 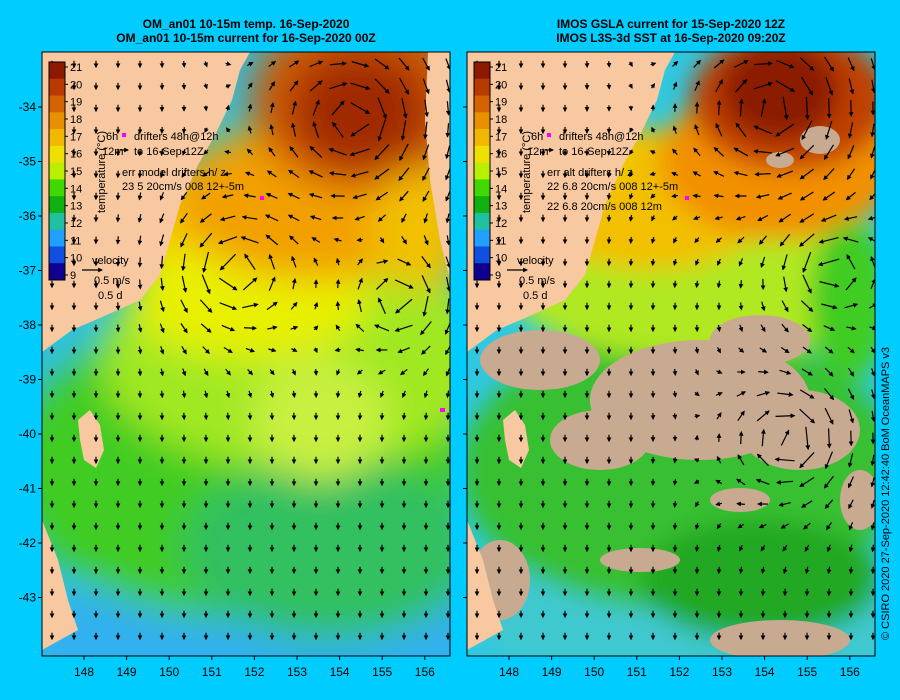 I want to click on panel-right-title-1: IMOS GSLA current for 15-Sep-2020 12Z, so click(x=671, y=24).